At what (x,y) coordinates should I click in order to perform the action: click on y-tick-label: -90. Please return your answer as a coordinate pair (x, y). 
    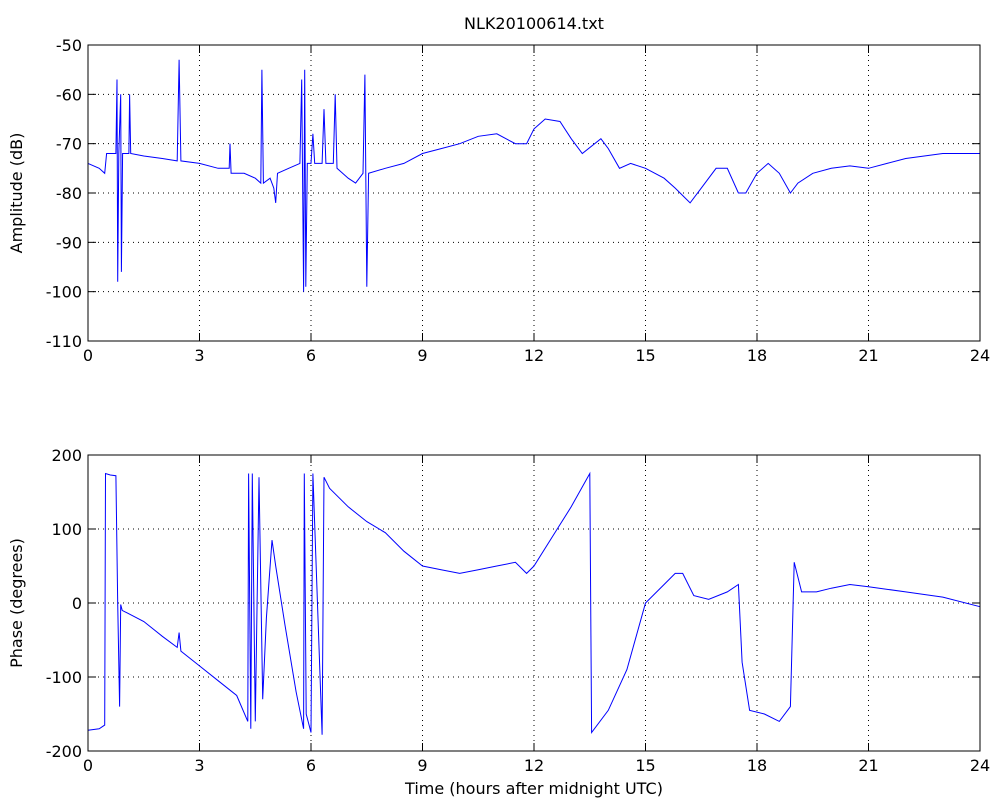
    Looking at the image, I should click on (69, 242).